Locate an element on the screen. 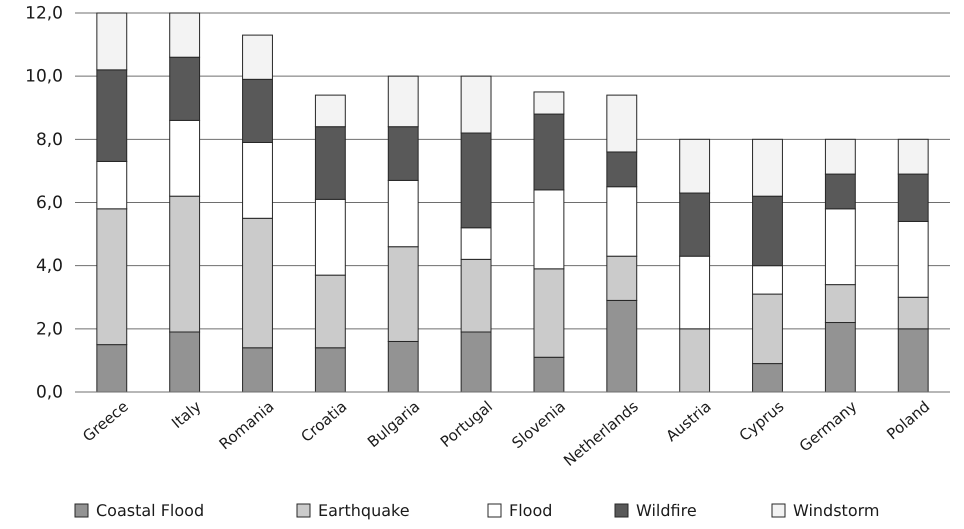 This screenshot has width=964, height=529. y-tick-label: 8,0 is located at coordinates (49, 140).